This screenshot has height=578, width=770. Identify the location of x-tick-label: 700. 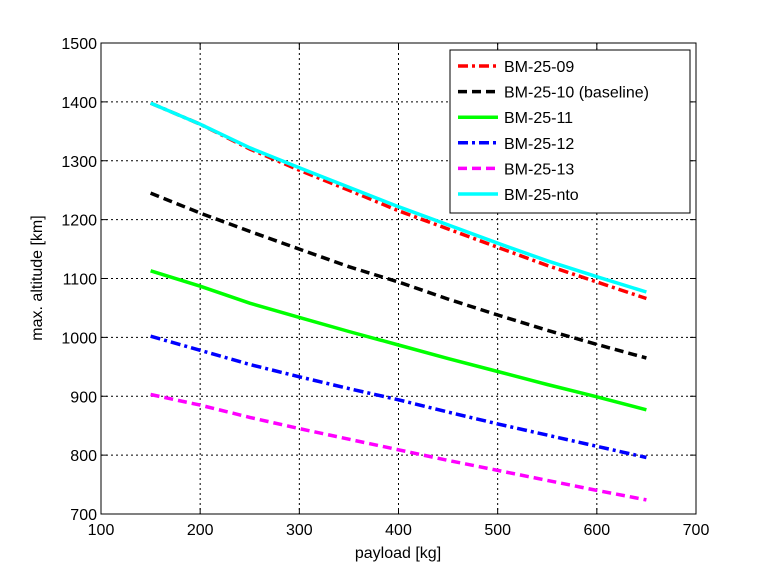
(696, 530).